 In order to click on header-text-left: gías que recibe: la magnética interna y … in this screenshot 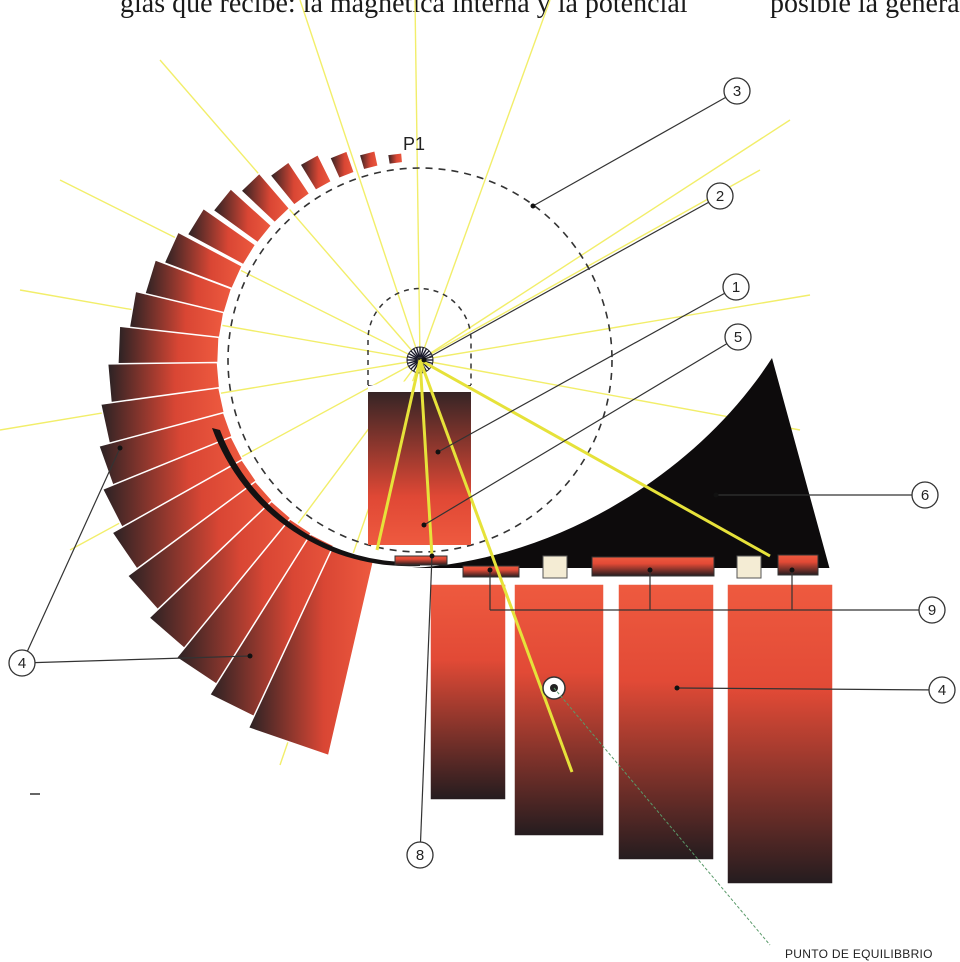, I will do `click(404, 9)`.